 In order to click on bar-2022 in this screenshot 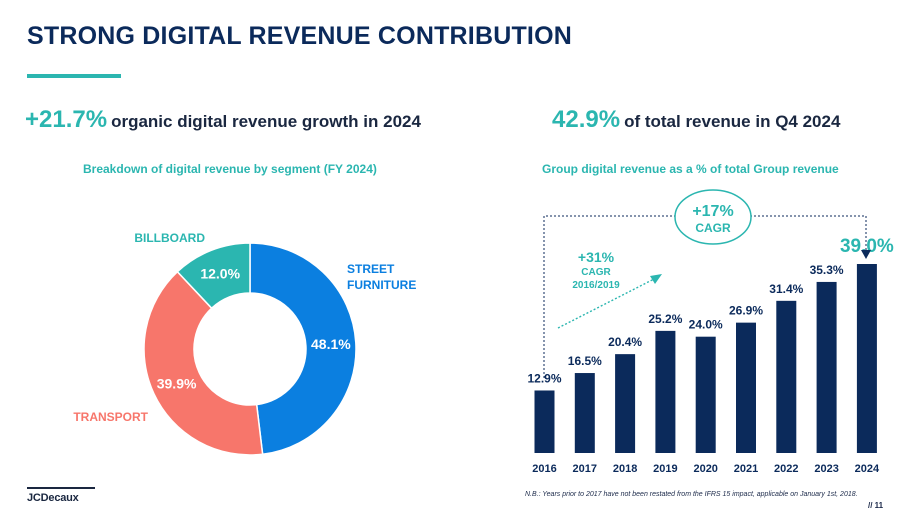, I will do `click(786, 376)`.